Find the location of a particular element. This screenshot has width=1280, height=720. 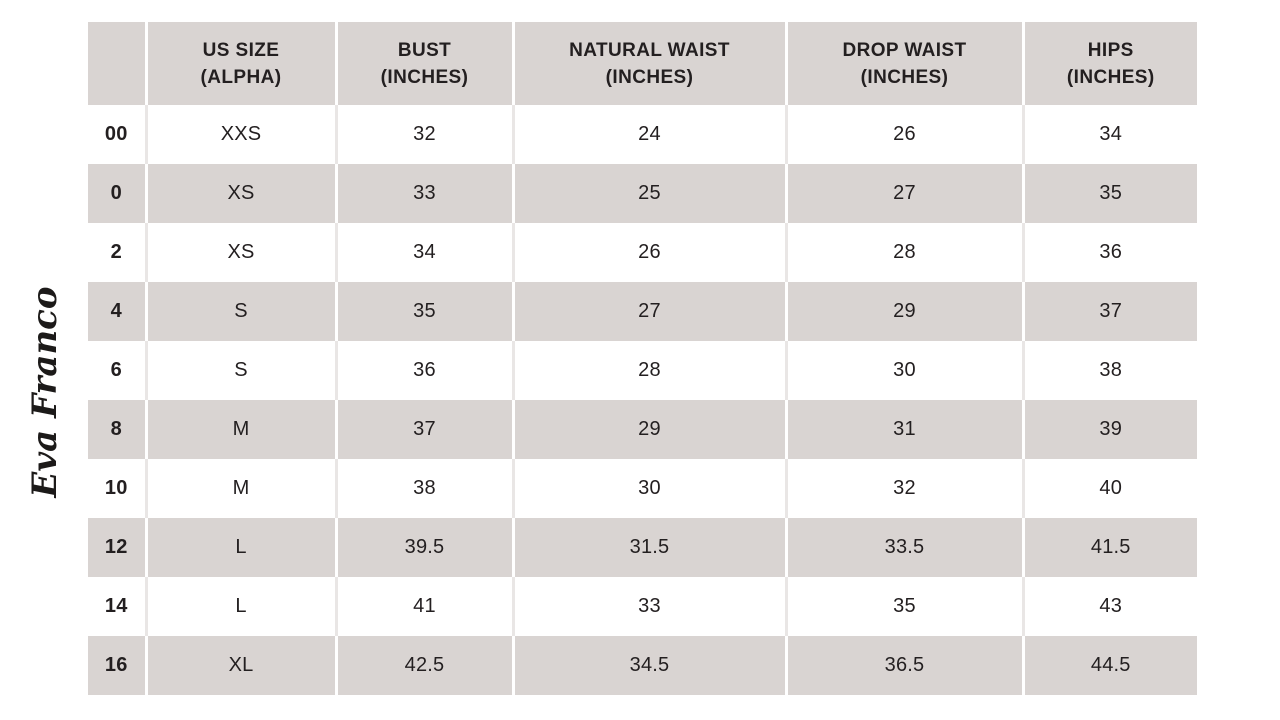

cell-alpha: XXS is located at coordinates (240, 134).